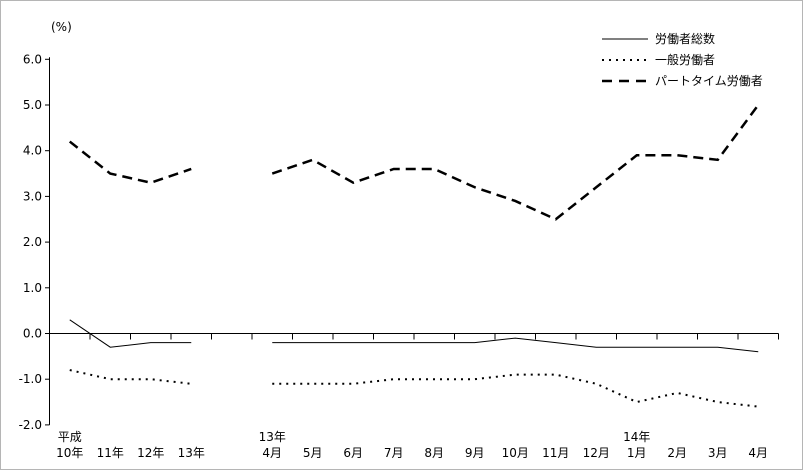 Image resolution: width=803 pixels, height=470 pixels. I want to click on legend-item-total-workers: 労働者総数, so click(682, 38).